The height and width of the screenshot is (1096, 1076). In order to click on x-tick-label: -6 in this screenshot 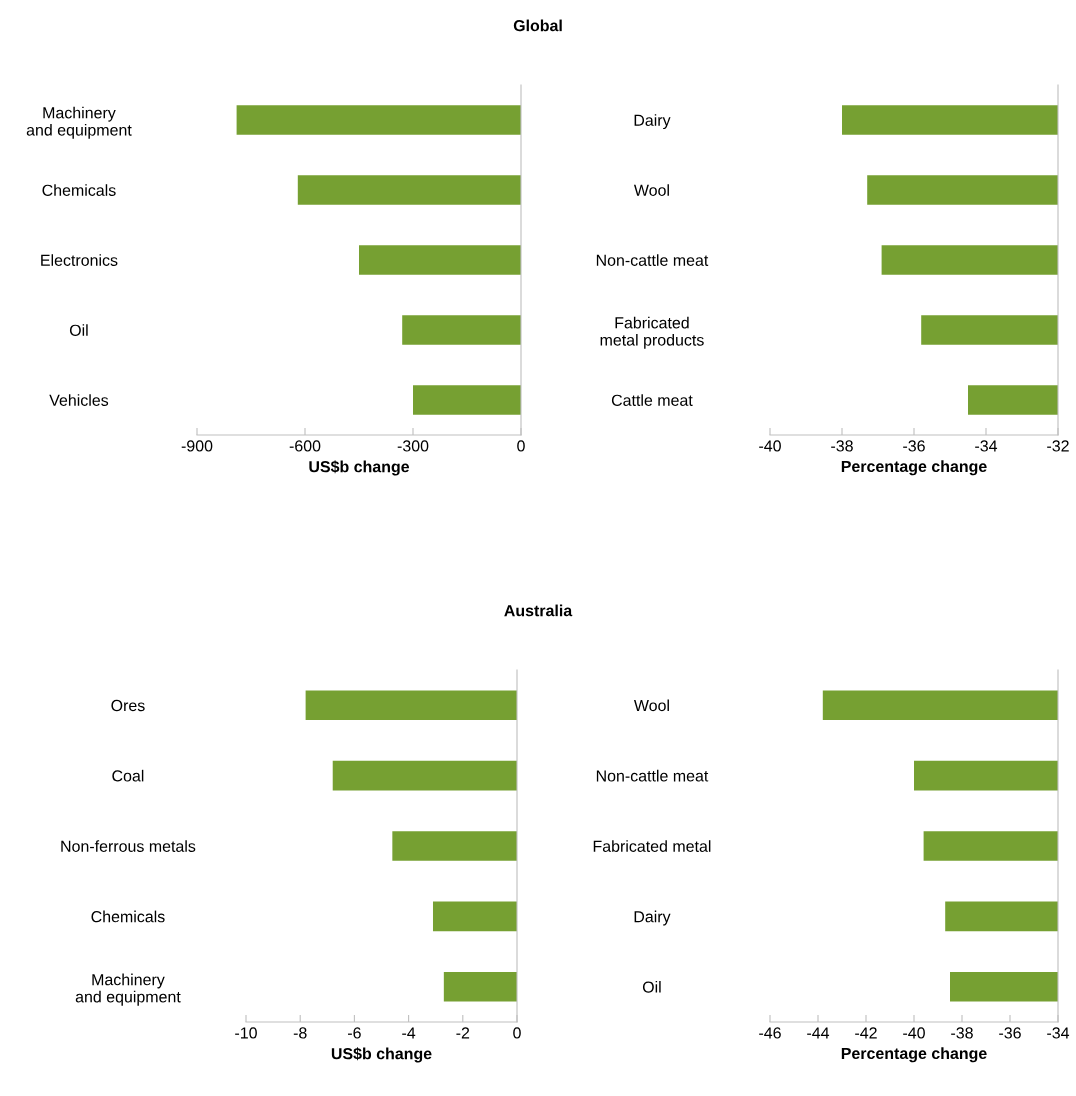, I will do `click(354, 1033)`.